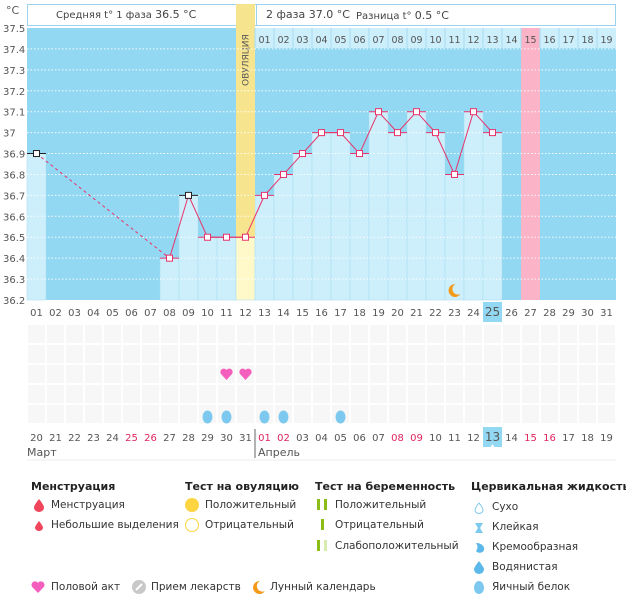 The image size is (626, 595). Describe the element at coordinates (176, 14) in the screenshot. I see `phase1-value: 36.5 °C` at that location.